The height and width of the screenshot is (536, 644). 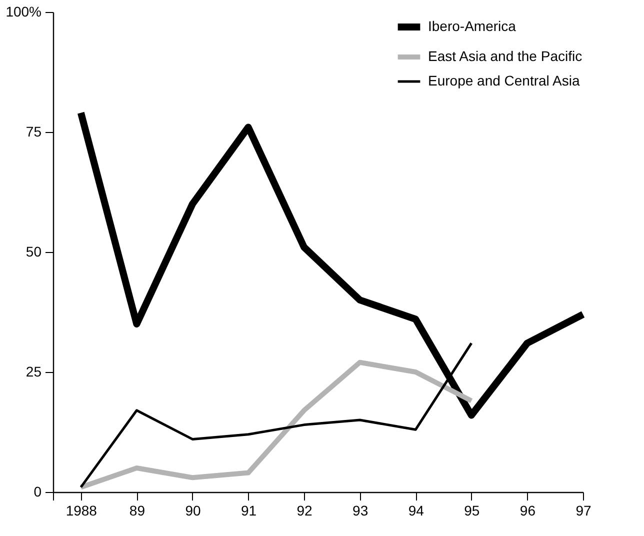 What do you see at coordinates (137, 510) in the screenshot?
I see `x-tick-label: 89` at bounding box center [137, 510].